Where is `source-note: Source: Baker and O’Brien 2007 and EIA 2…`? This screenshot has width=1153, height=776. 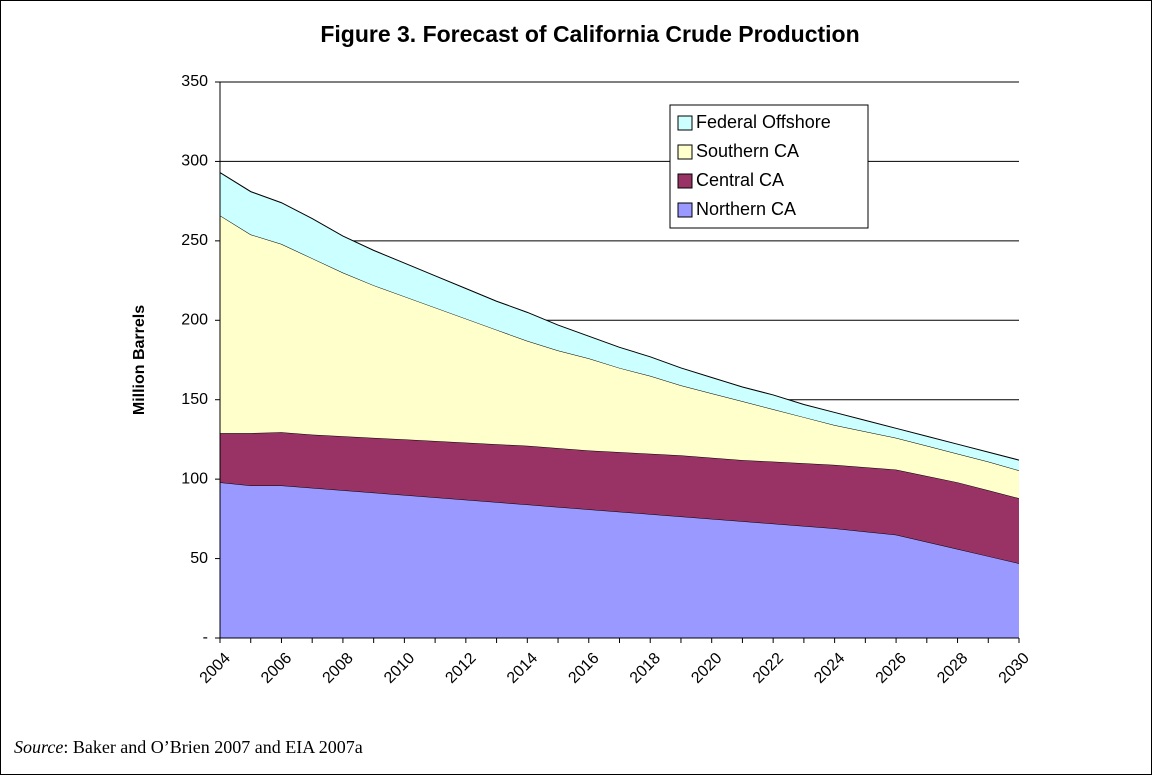 source-note: Source: Baker and O’Brien 2007 and EIA 2… is located at coordinates (188, 747).